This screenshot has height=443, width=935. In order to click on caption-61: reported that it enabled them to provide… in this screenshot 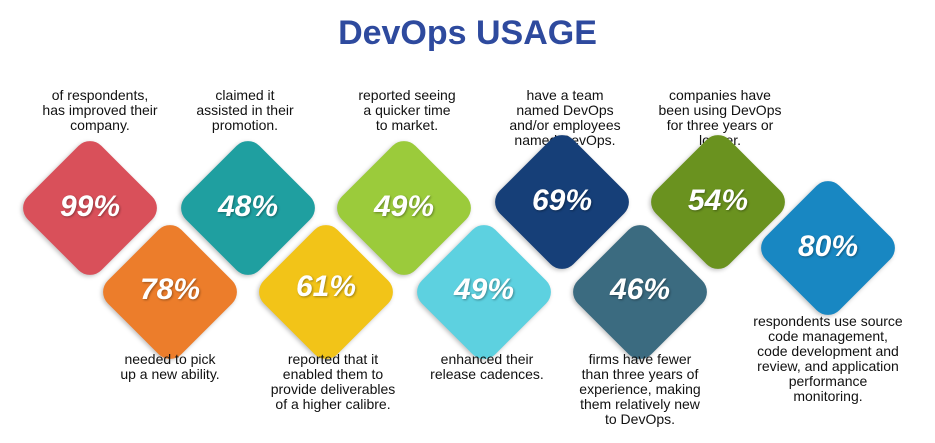, I will do `click(333, 381)`.